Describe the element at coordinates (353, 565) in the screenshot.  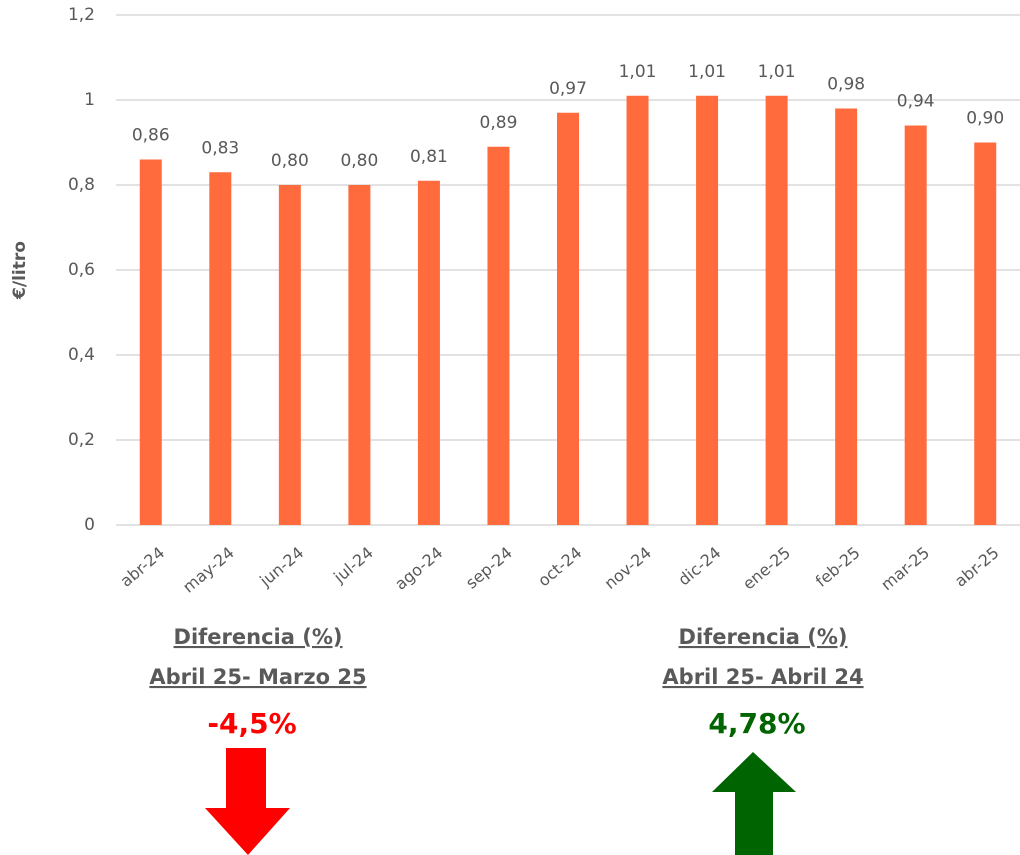
I see `x-tick-label: jul-24` at that location.